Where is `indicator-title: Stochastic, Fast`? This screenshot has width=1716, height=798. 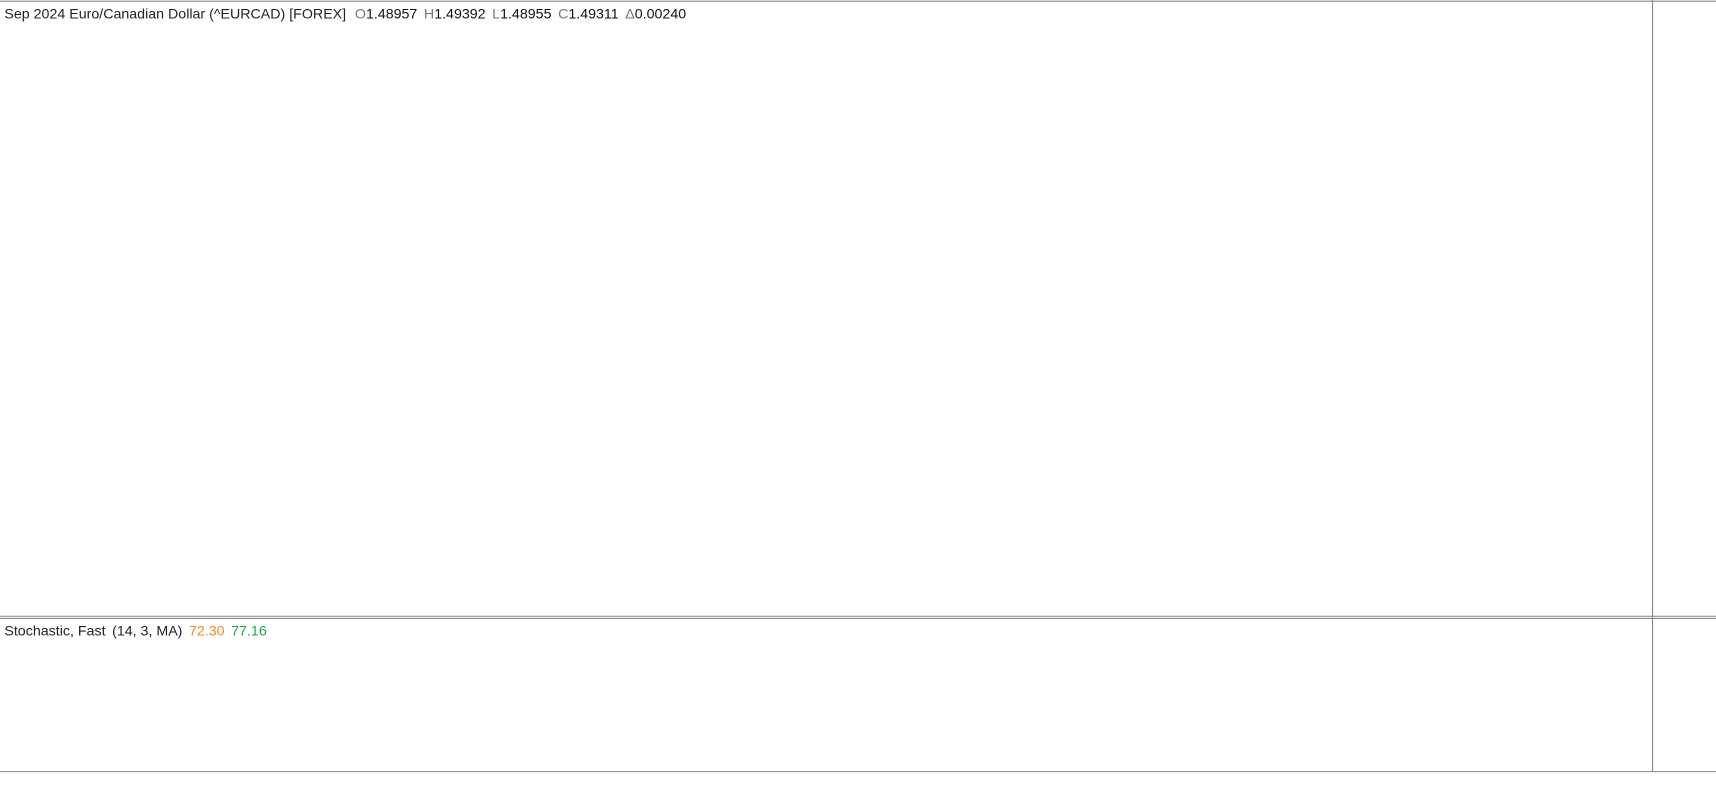
indicator-title: Stochastic, Fast is located at coordinates (54, 631).